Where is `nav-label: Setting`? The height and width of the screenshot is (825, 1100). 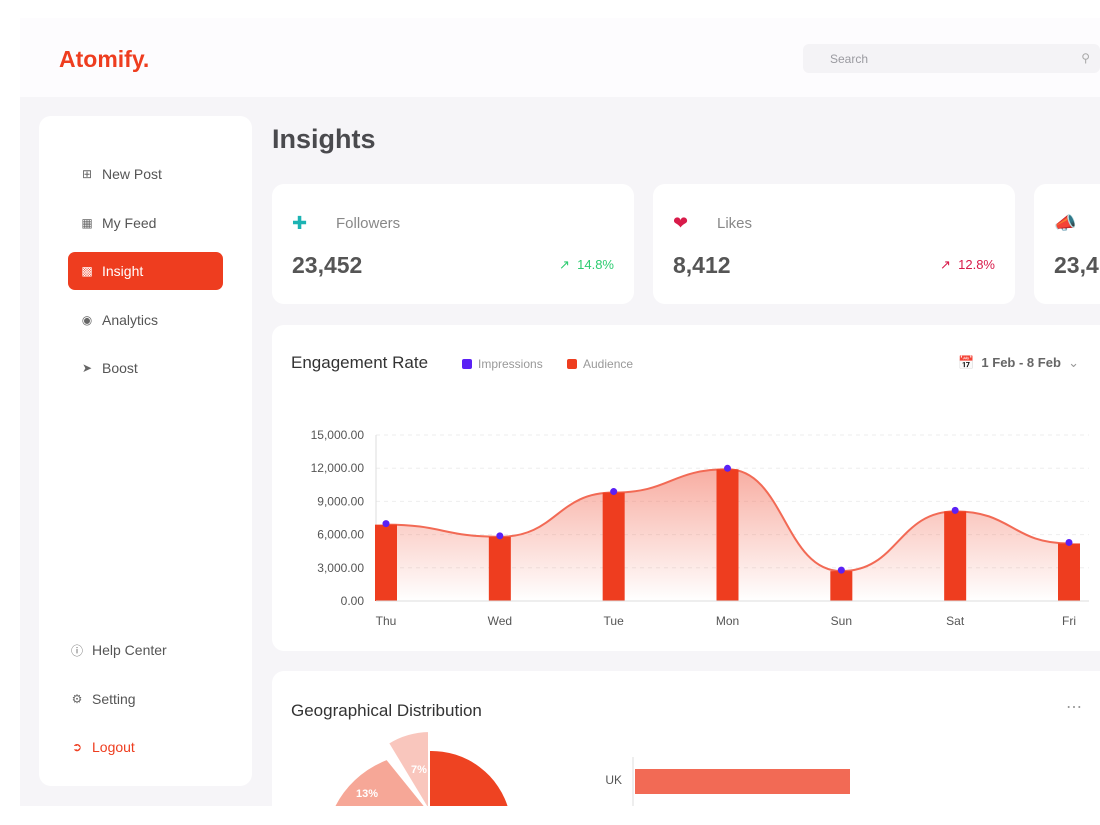
nav-label: Setting is located at coordinates (114, 699).